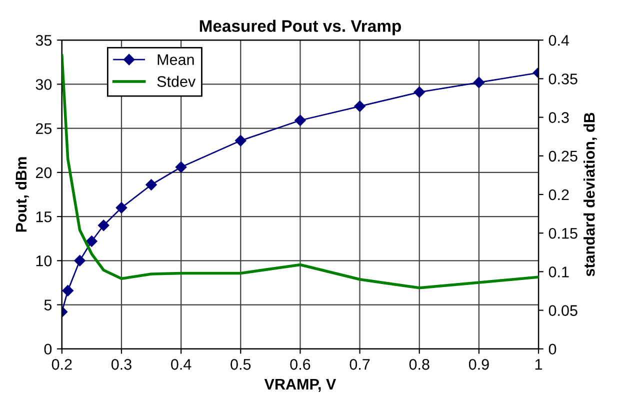 The height and width of the screenshot is (401, 619). Describe the element at coordinates (44, 217) in the screenshot. I see `y-tick-label: 15` at that location.